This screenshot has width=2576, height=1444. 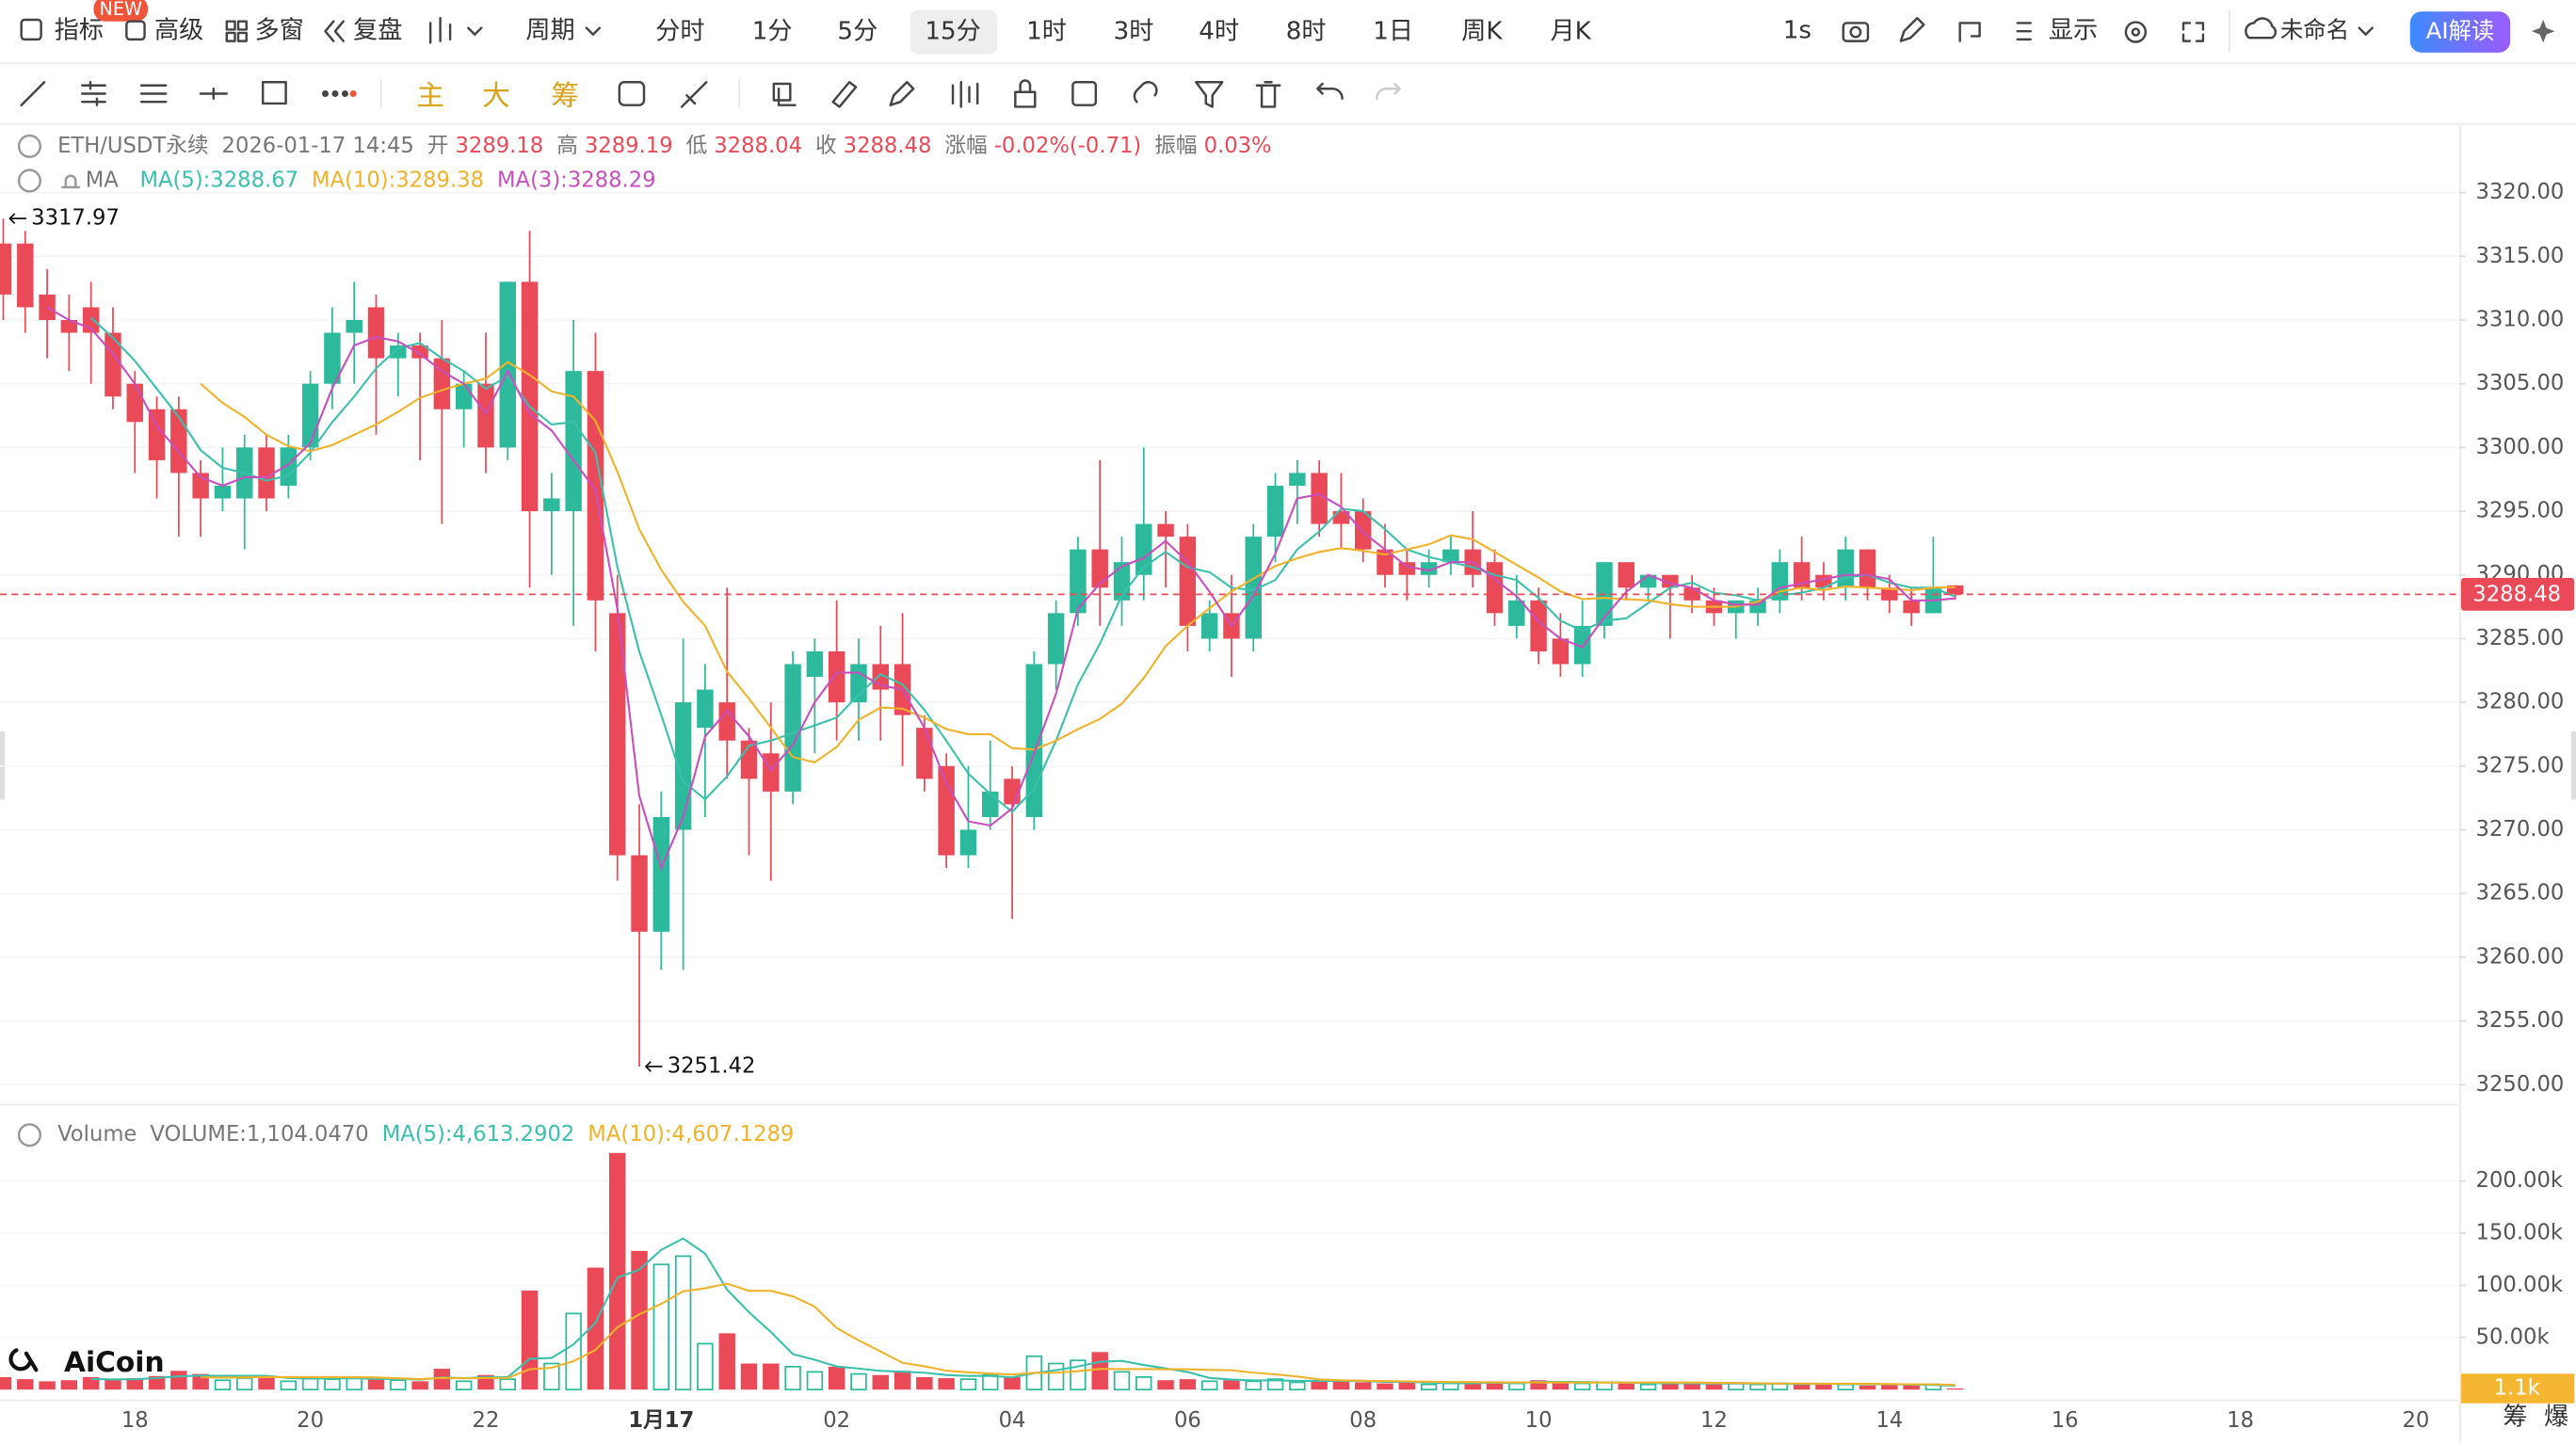 What do you see at coordinates (2073, 31) in the screenshot?
I see `display-button: 显示` at bounding box center [2073, 31].